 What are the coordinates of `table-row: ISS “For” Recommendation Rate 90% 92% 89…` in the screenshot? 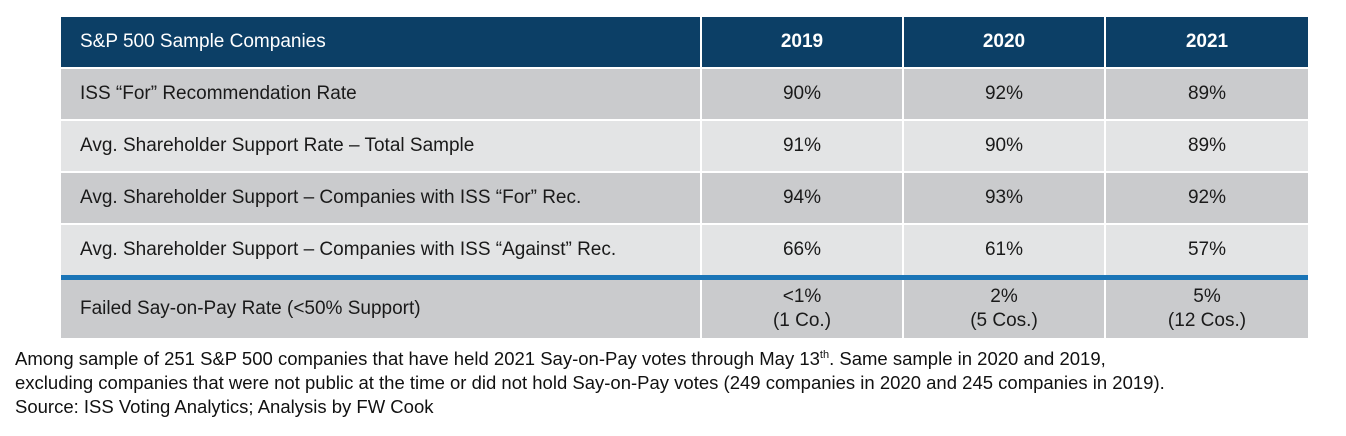 It's located at (684, 93).